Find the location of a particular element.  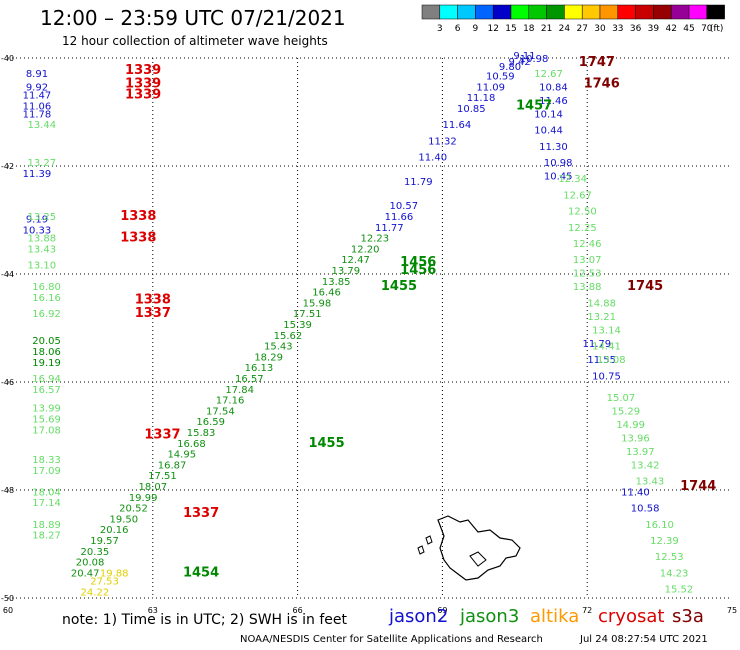

legend-altika: altika is located at coordinates (555, 616).